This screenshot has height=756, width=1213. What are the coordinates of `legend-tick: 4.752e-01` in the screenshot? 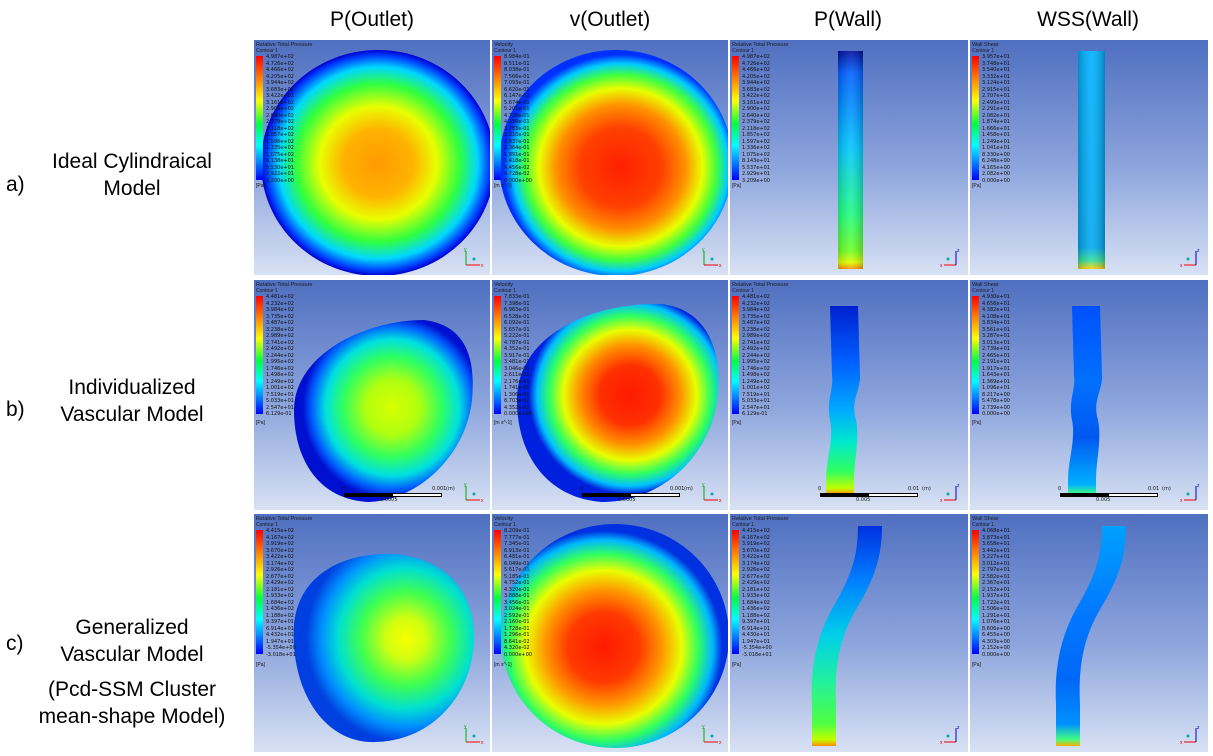 It's located at (517, 583).